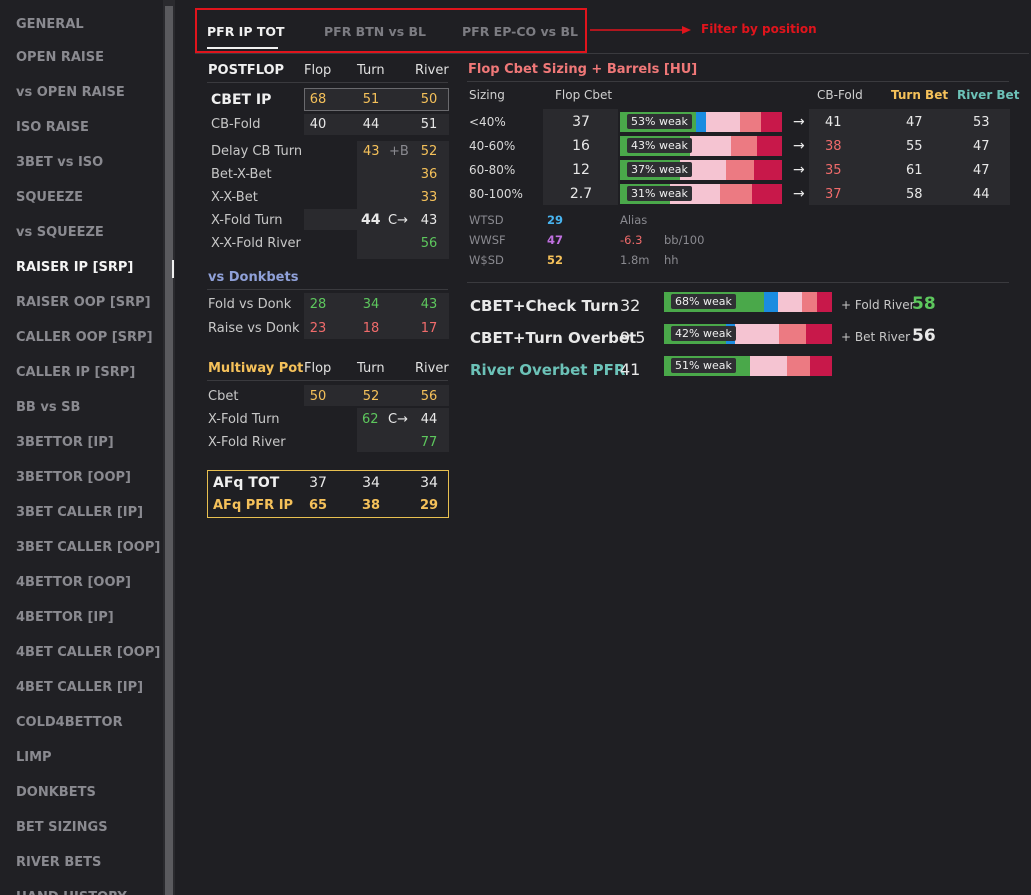 Image resolution: width=1031 pixels, height=895 pixels. Describe the element at coordinates (371, 124) in the screenshot. I see `cb-fold-turn: 44` at that location.